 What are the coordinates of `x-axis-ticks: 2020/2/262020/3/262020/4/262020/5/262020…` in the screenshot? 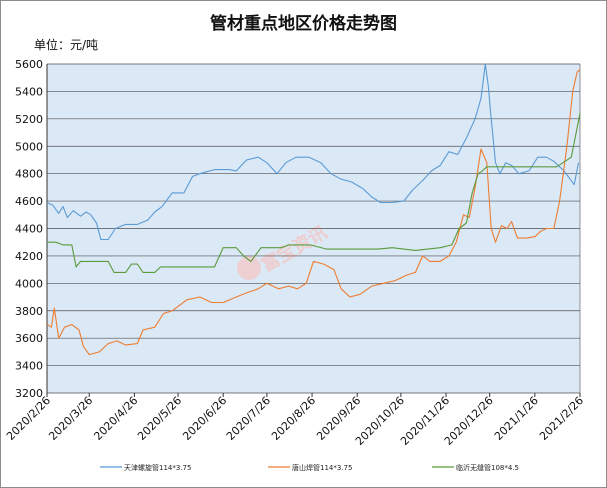 It's located at (295, 420).